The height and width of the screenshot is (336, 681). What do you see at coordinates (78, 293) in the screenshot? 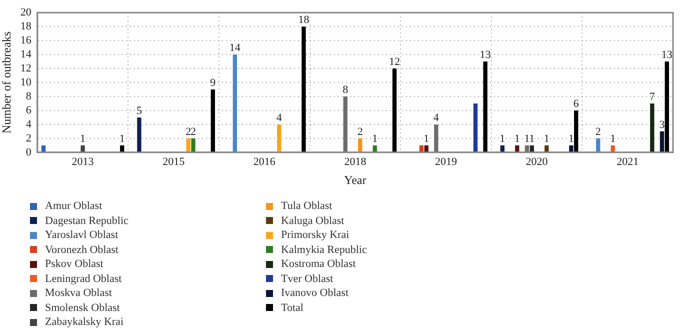
I see `legend-label: Moskva Oblast` at bounding box center [78, 293].